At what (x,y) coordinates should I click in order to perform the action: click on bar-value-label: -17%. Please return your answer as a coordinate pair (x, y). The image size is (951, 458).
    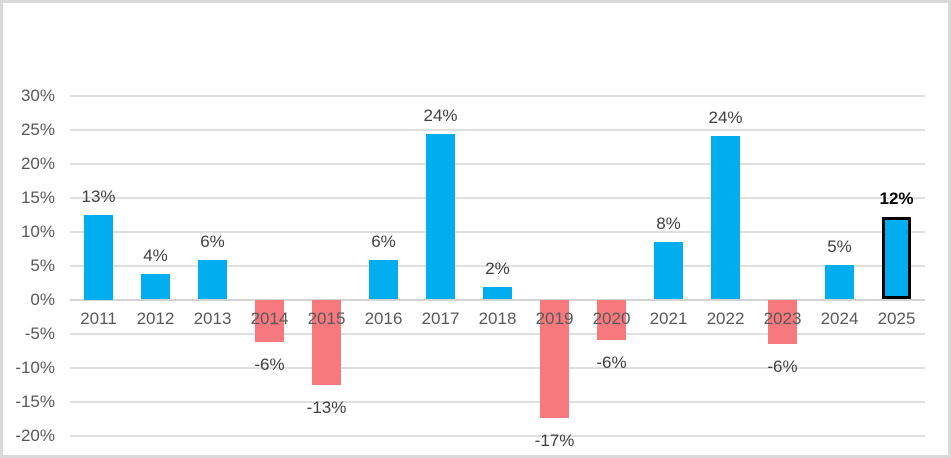
    Looking at the image, I should click on (554, 440).